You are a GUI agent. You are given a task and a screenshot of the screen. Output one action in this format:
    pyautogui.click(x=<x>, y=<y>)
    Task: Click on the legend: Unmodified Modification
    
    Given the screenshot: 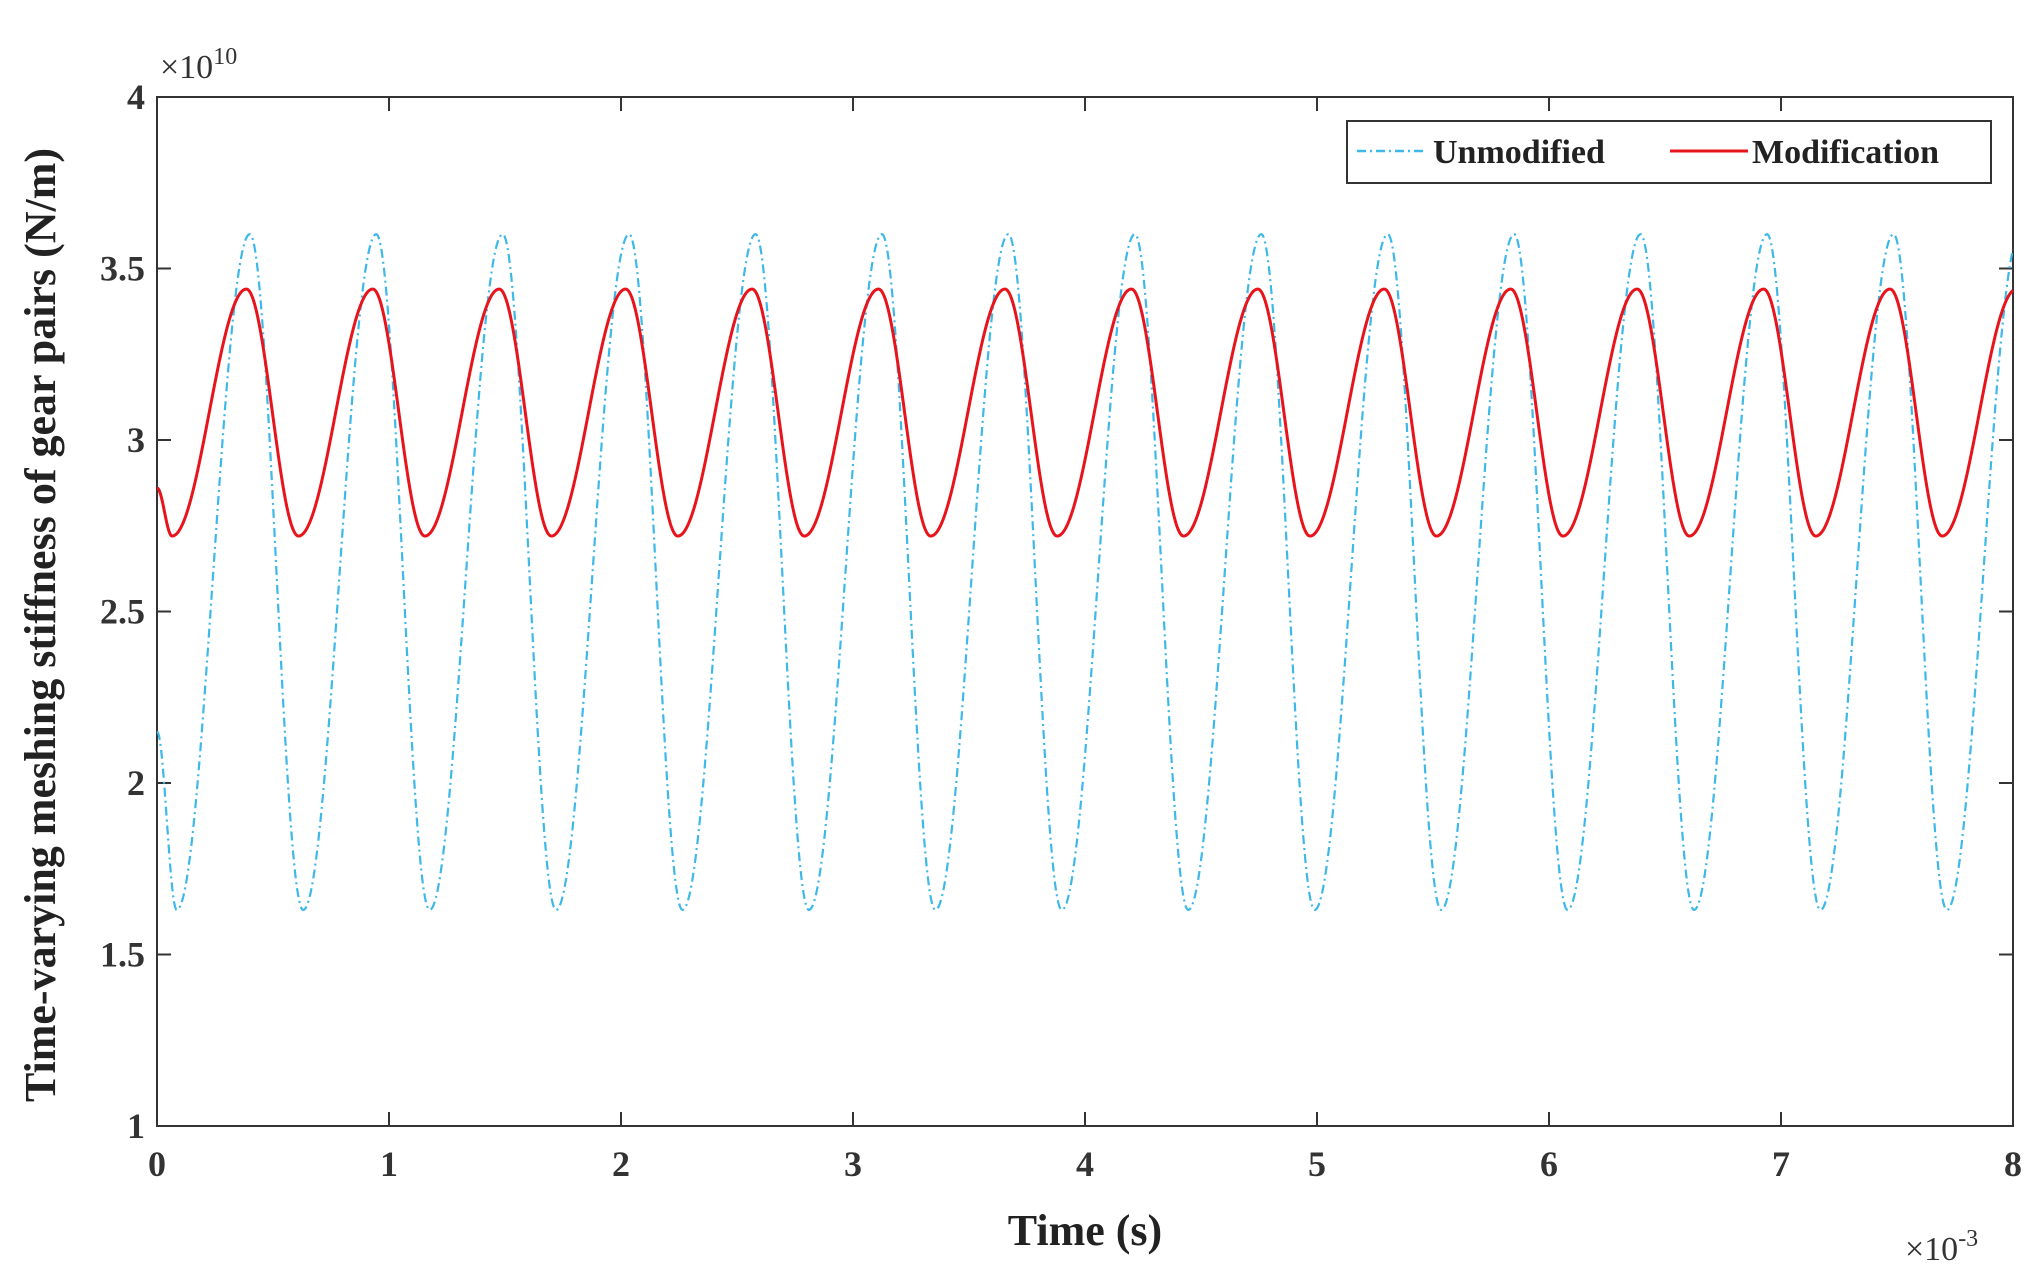 What is the action you would take?
    pyautogui.click(x=1669, y=152)
    